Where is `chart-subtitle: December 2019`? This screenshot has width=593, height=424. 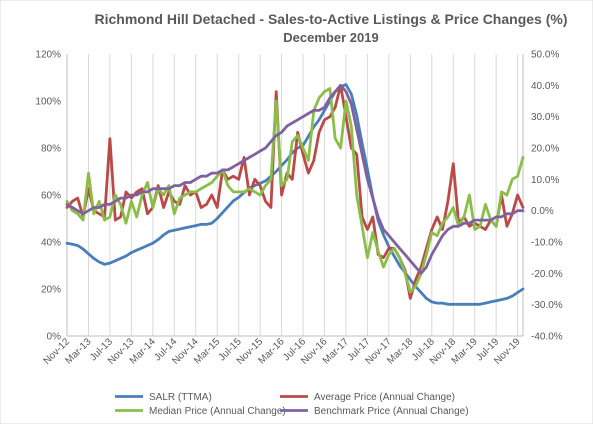 chart-subtitle: December 2019 is located at coordinates (330, 37).